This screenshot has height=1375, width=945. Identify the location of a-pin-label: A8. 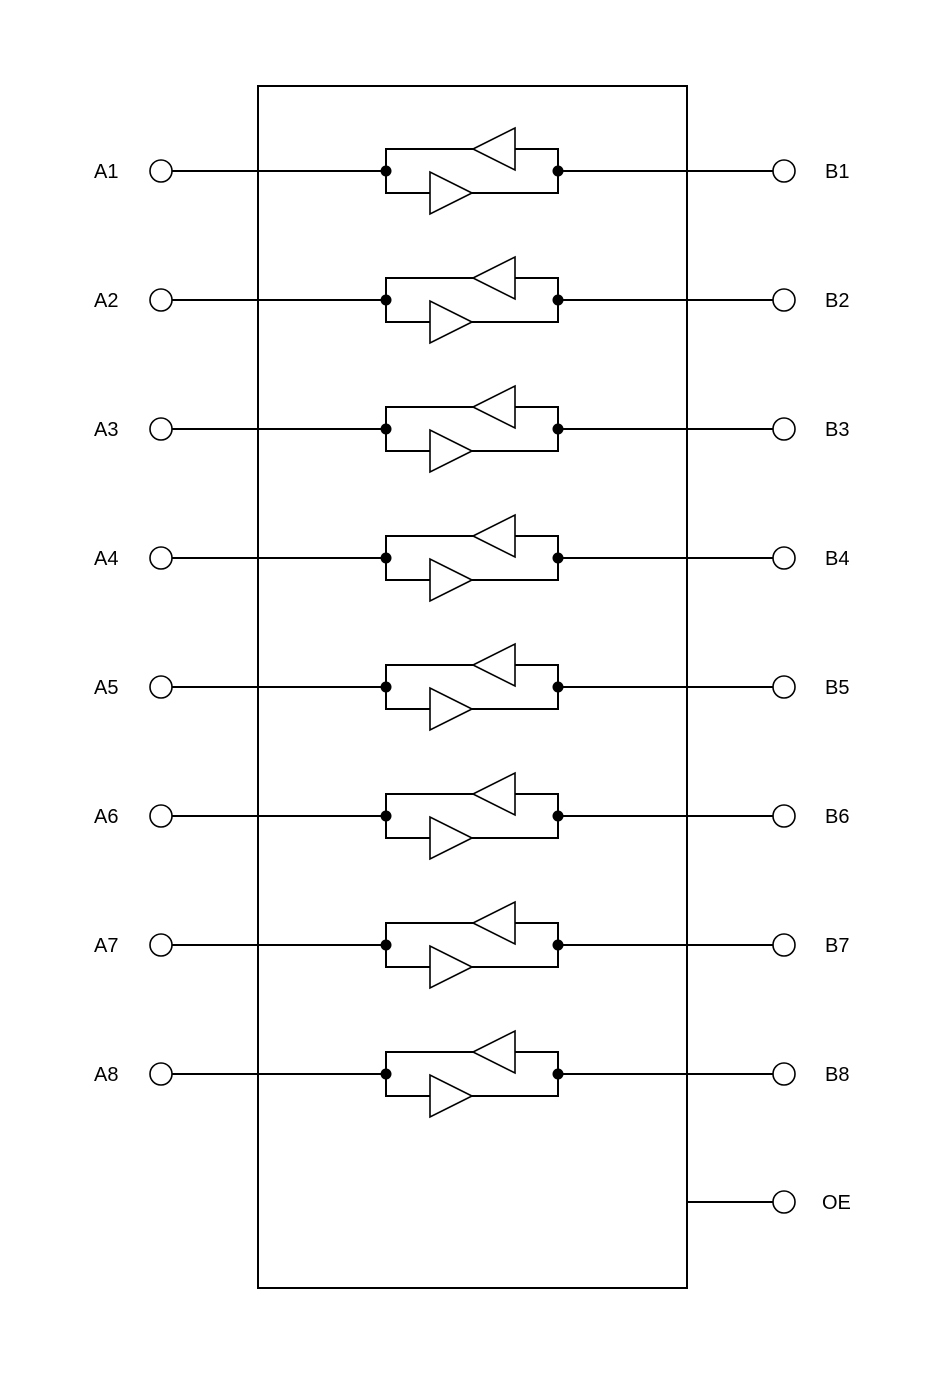
(106, 1075).